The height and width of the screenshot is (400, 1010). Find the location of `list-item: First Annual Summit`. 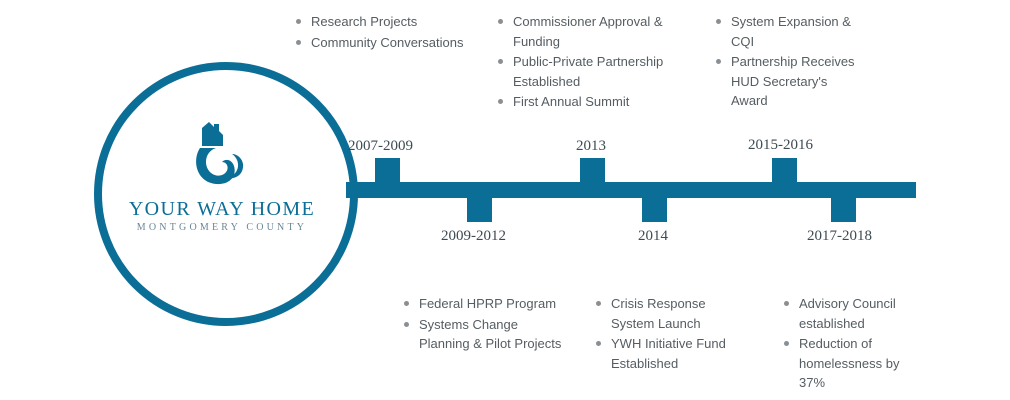

list-item: First Annual Summit is located at coordinates (593, 102).